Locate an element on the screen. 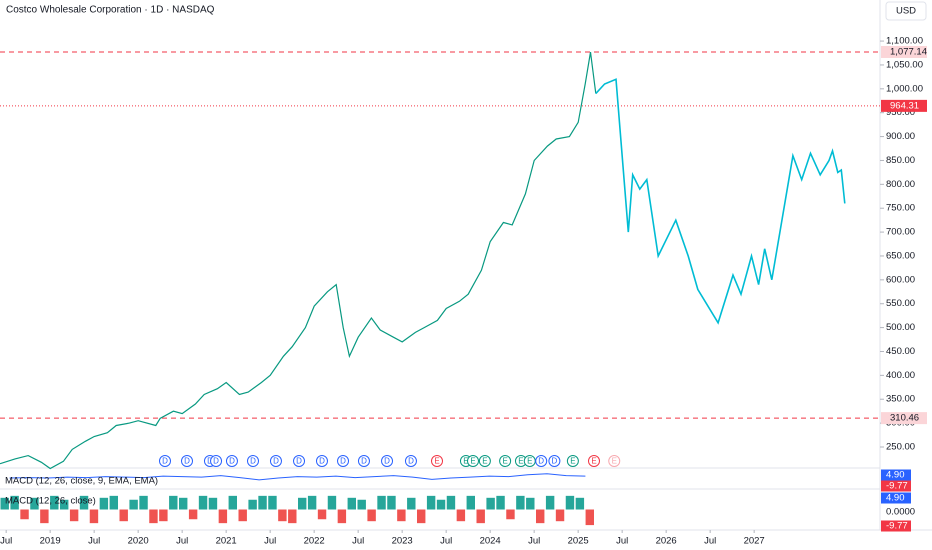  y-tick-label: 350.00 is located at coordinates (900, 399).